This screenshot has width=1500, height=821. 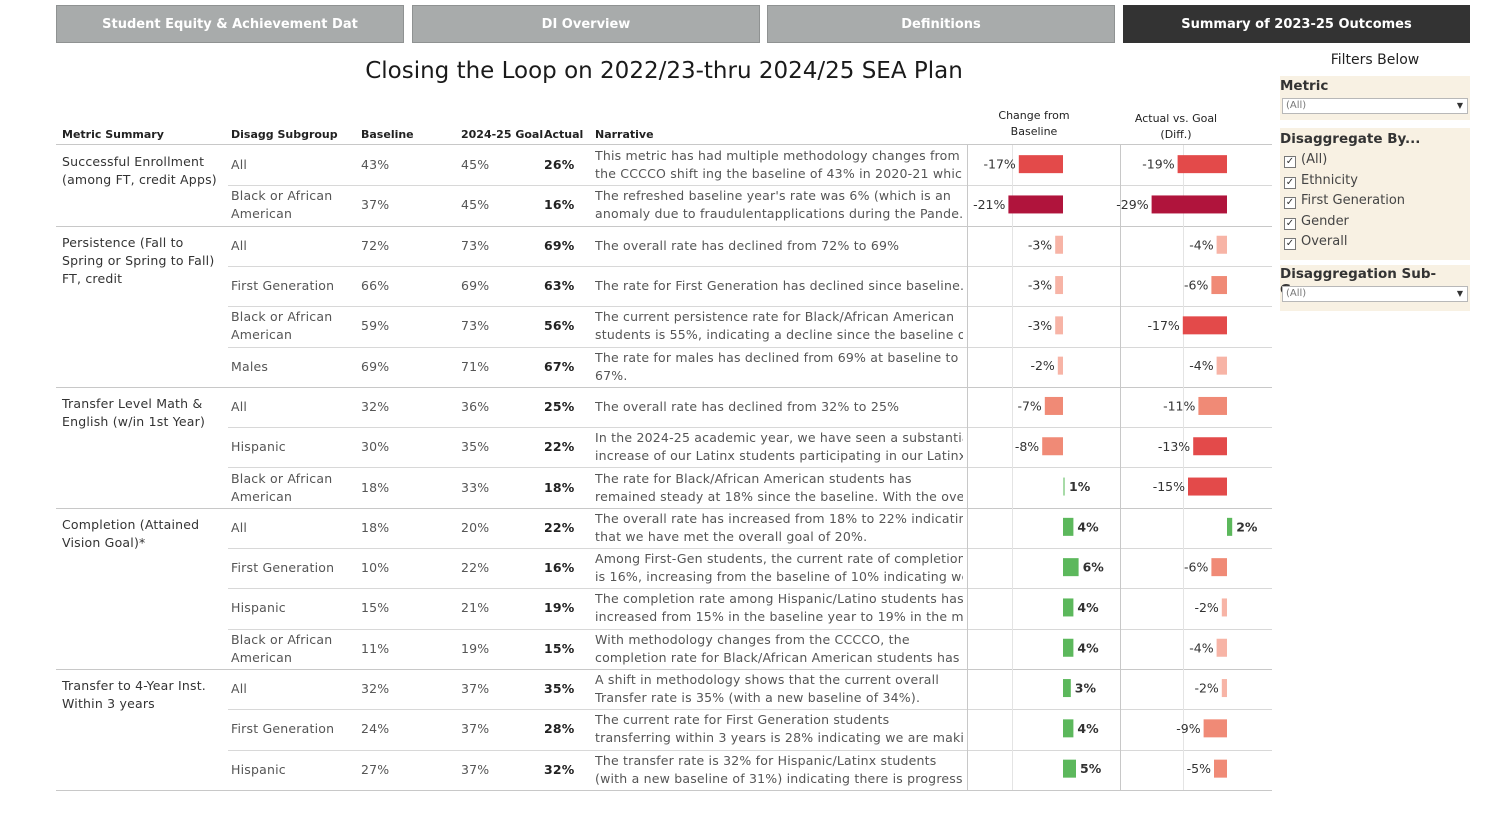 What do you see at coordinates (1375, 294) in the screenshot?
I see `subgroup-dropdown: (All) ▼` at bounding box center [1375, 294].